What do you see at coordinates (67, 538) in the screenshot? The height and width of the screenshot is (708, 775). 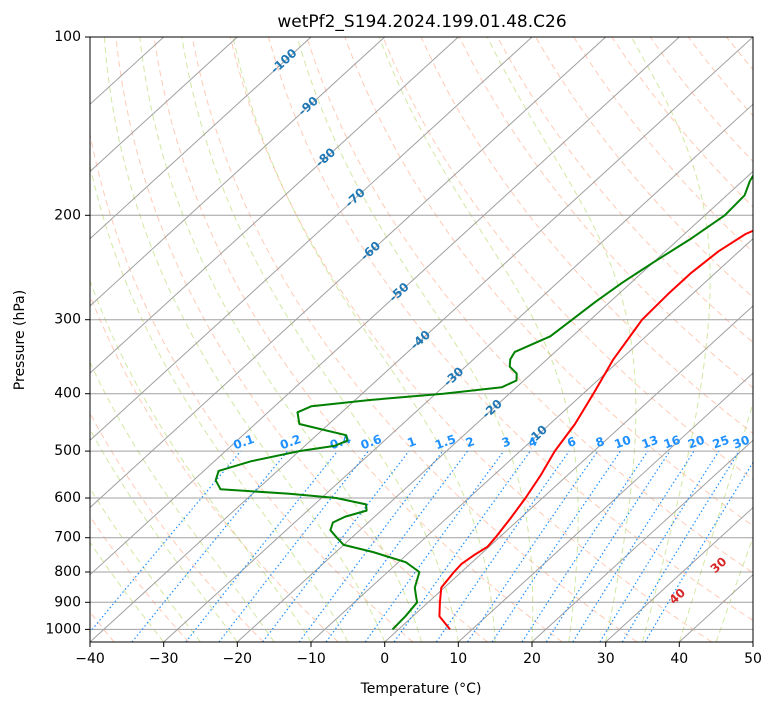 I see `y-tick-label: 700` at bounding box center [67, 538].